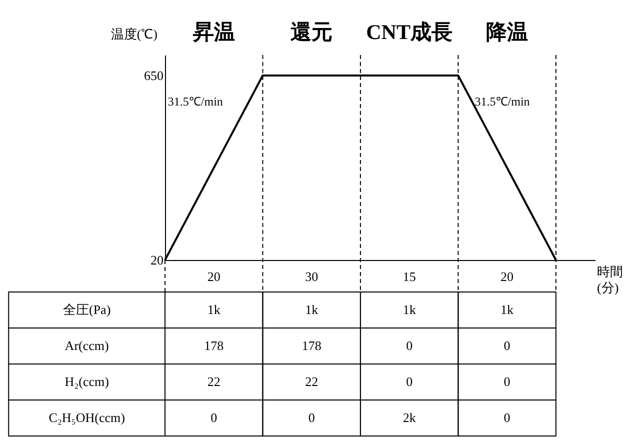 Image resolution: width=630 pixels, height=447 pixels. I want to click on text: 還元, so click(311, 32).